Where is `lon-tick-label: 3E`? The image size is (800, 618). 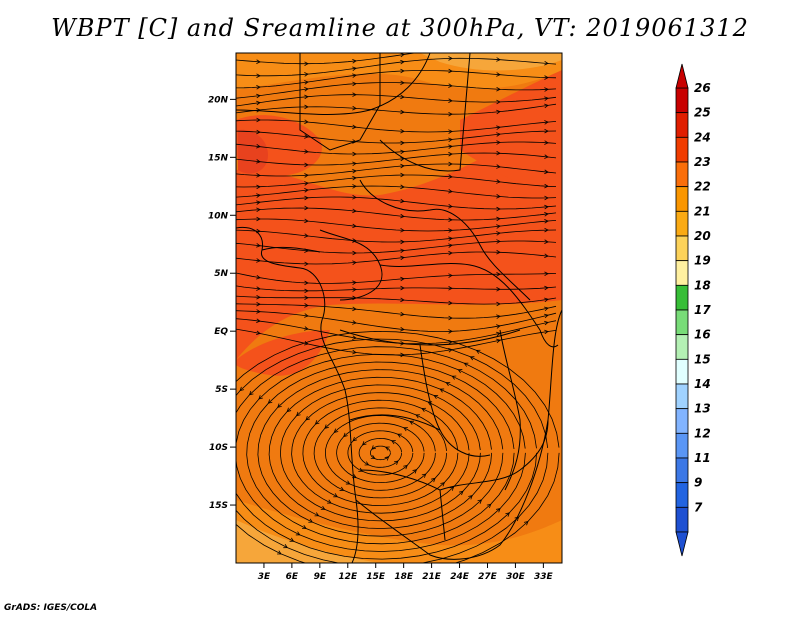
lon-tick-label: 3E is located at coordinates (264, 577).